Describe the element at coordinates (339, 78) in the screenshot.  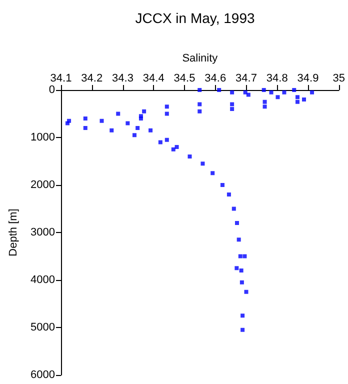
I see `x-tick-label: 35` at that location.